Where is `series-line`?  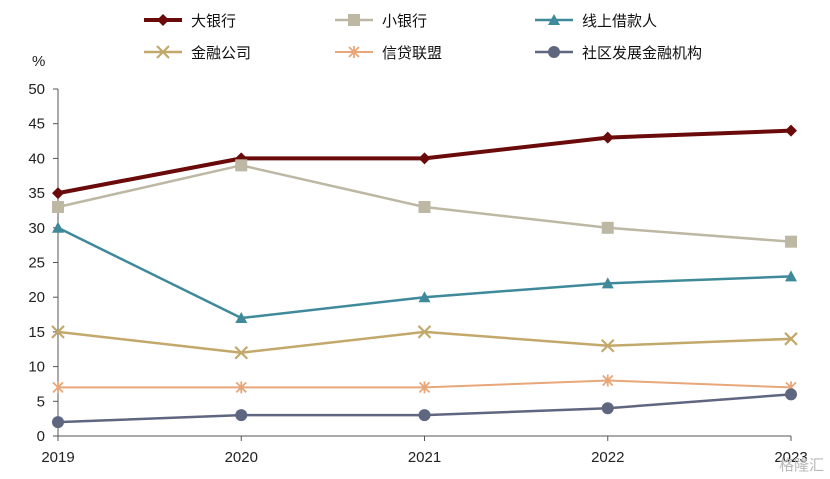
series-line is located at coordinates (424, 342).